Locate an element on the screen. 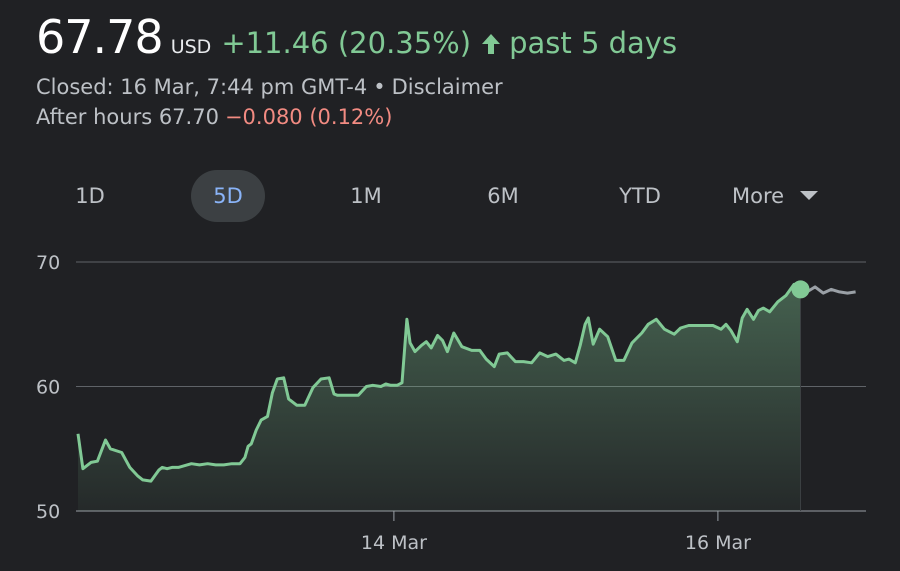 The height and width of the screenshot is (571, 900). price-row: 67.78 USD +11.46 (20.35%) past 5 days is located at coordinates (461, 41).